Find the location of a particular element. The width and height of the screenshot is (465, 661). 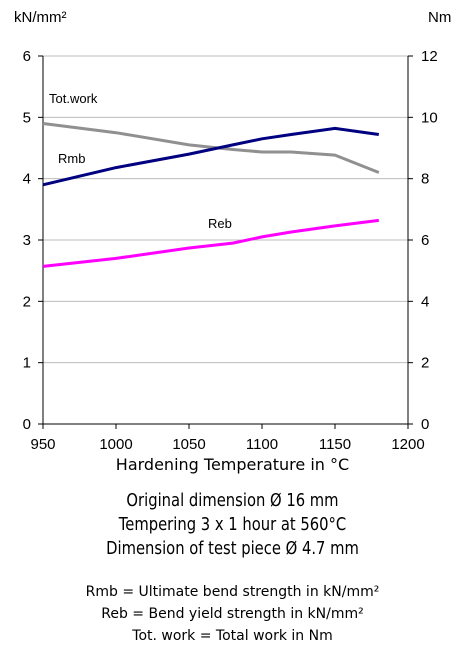

series-line-tot-work is located at coordinates (211, 148).